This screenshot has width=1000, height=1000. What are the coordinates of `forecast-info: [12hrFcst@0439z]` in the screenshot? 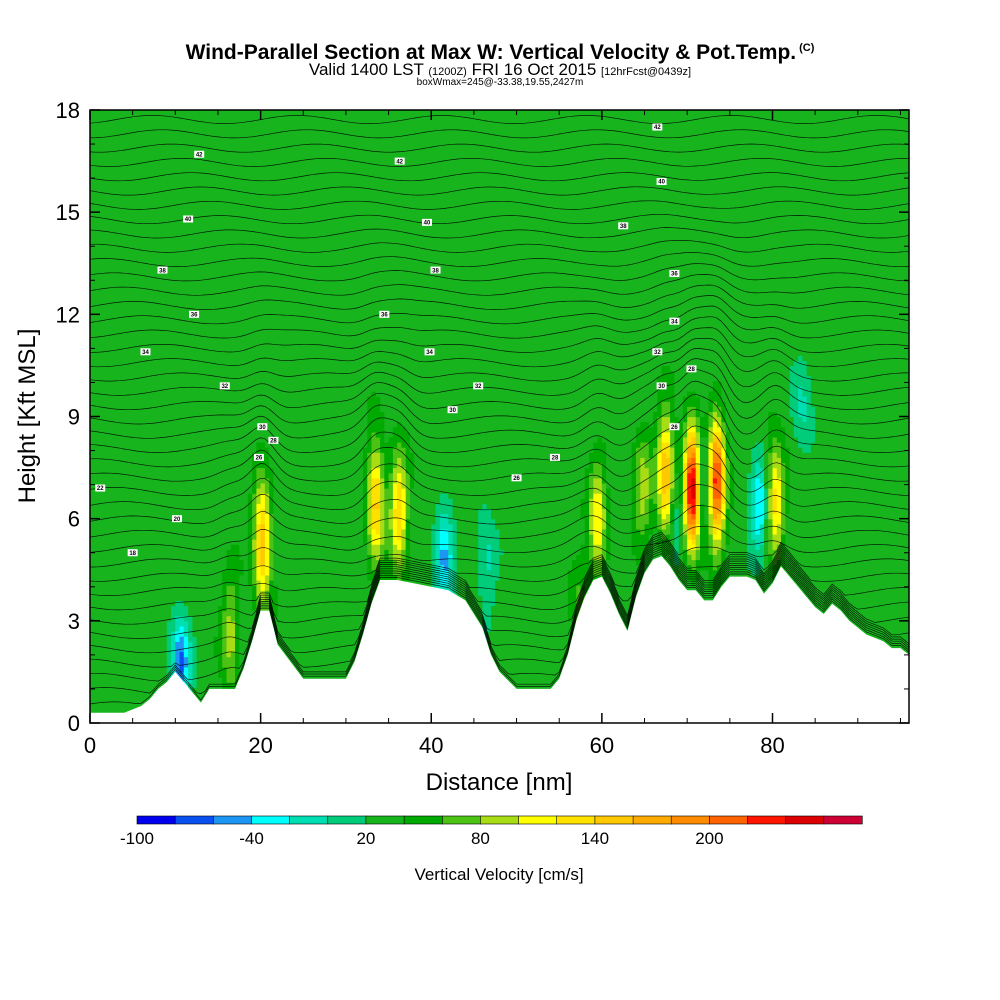 It's located at (646, 72).